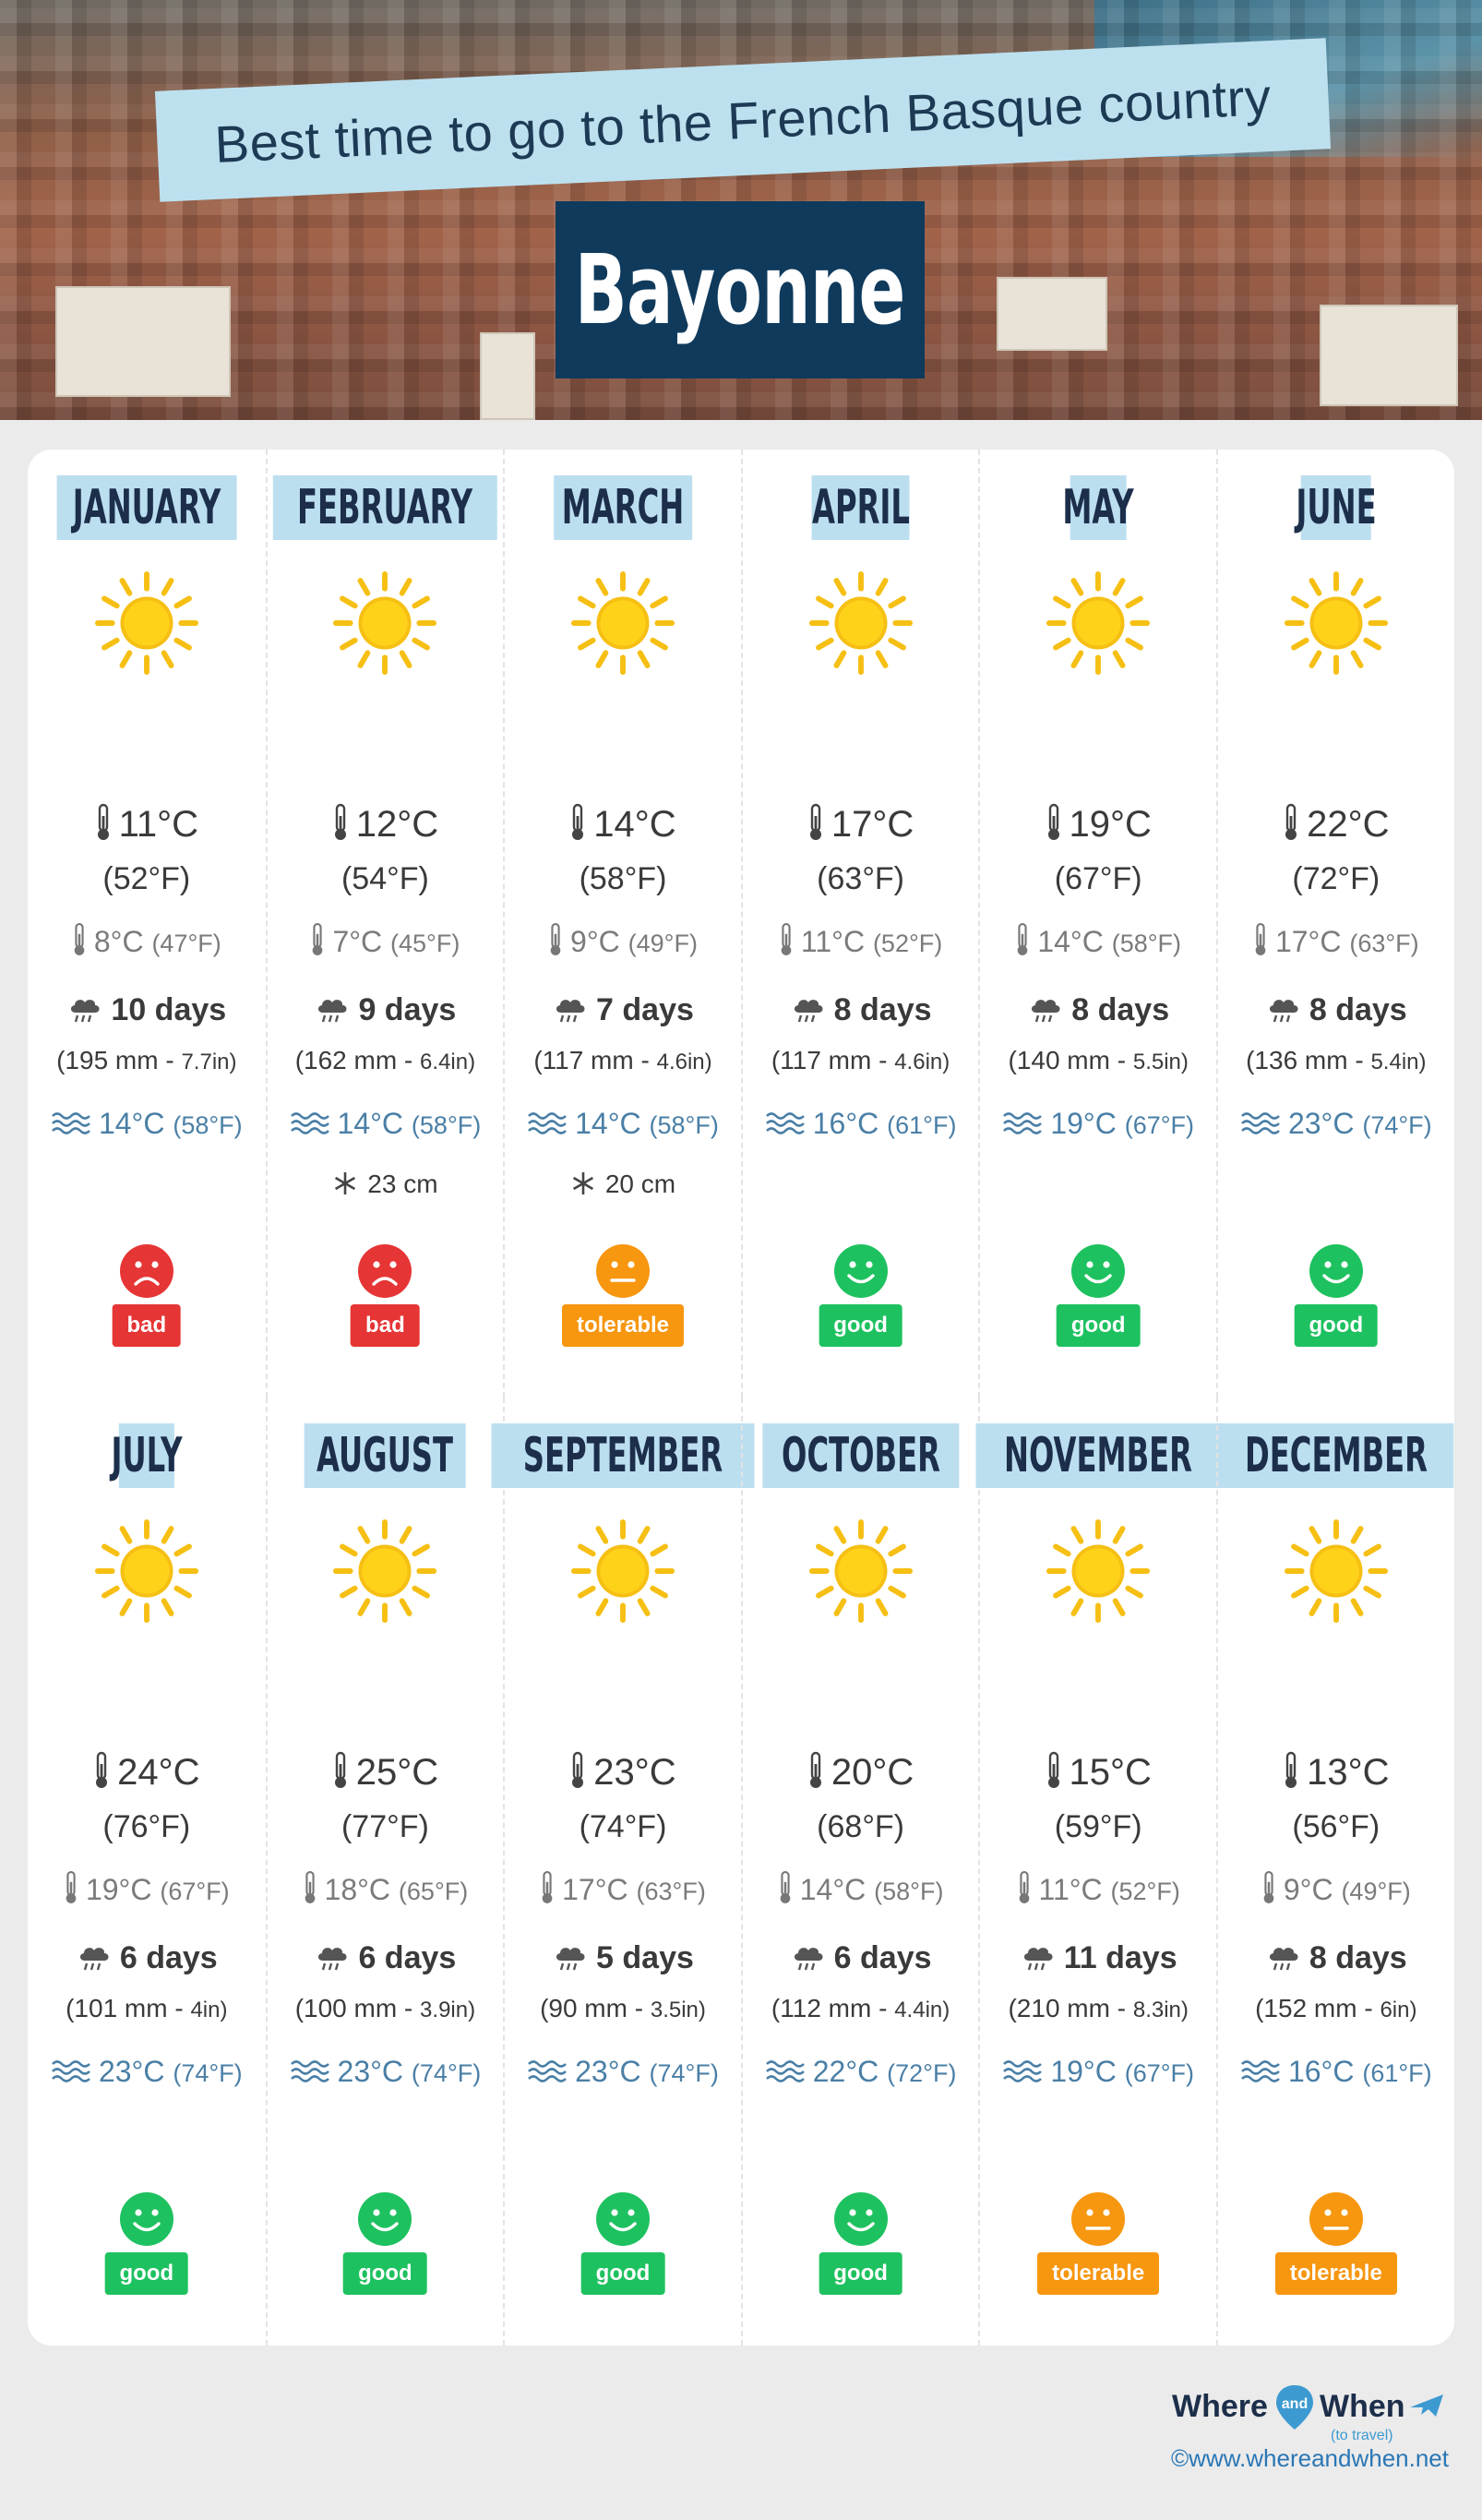 This screenshot has width=1482, height=2520. I want to click on rain-amount: (101 mm - 4in), so click(147, 2008).